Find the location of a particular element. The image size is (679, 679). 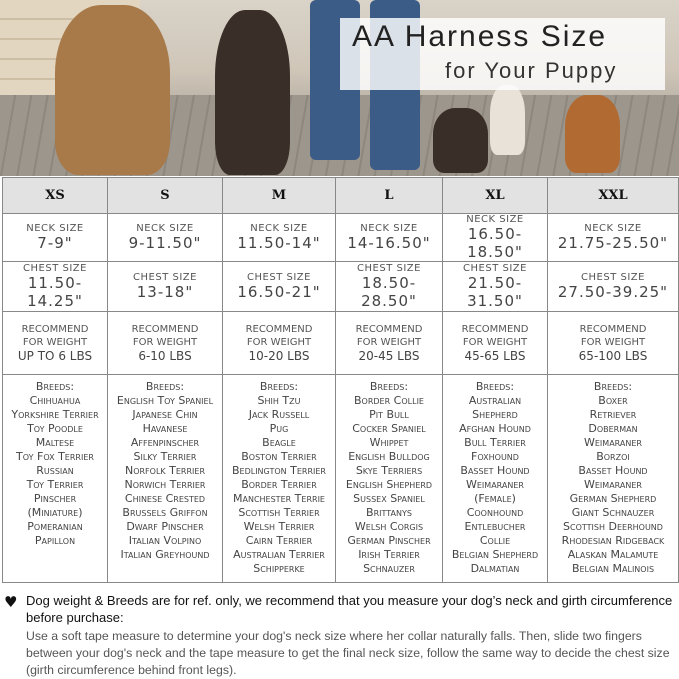

chest-cell: CHEST SIZE 16.50-21" is located at coordinates (279, 286).